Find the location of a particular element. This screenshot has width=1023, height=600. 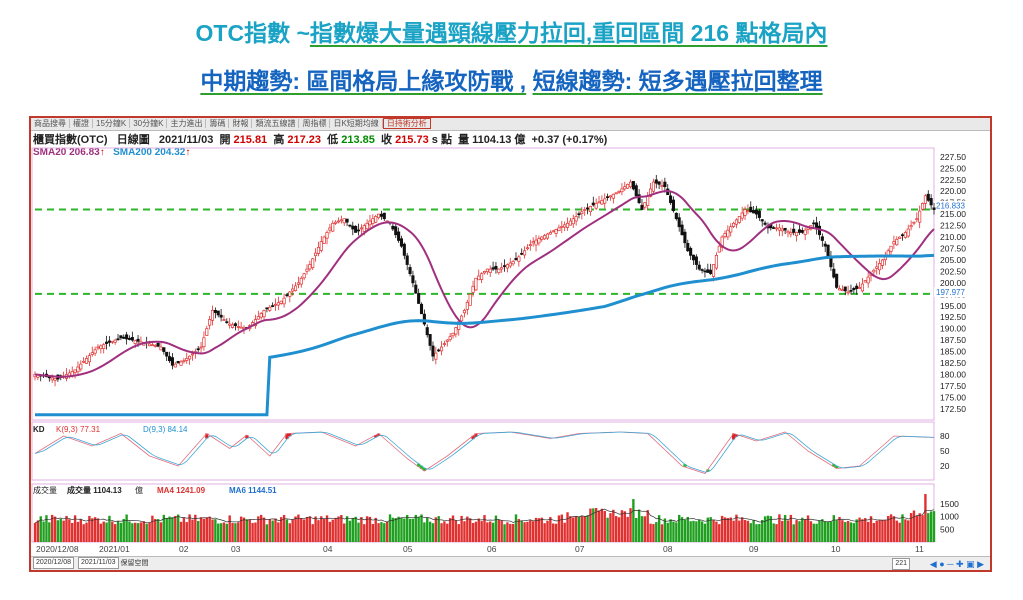

tab-15min: 15分鐘K is located at coordinates (112, 123).